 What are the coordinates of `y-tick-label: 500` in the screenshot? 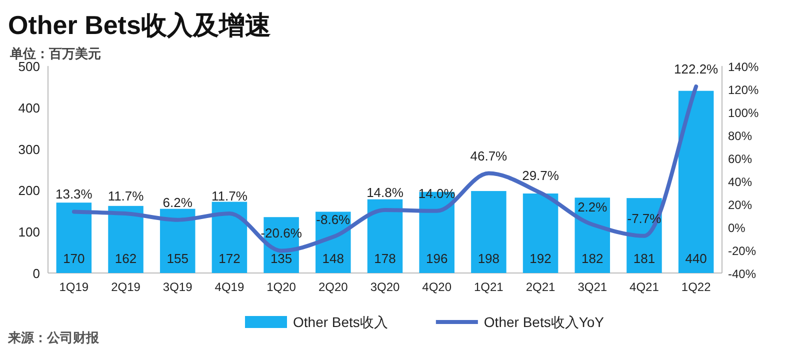 It's located at (29, 66).